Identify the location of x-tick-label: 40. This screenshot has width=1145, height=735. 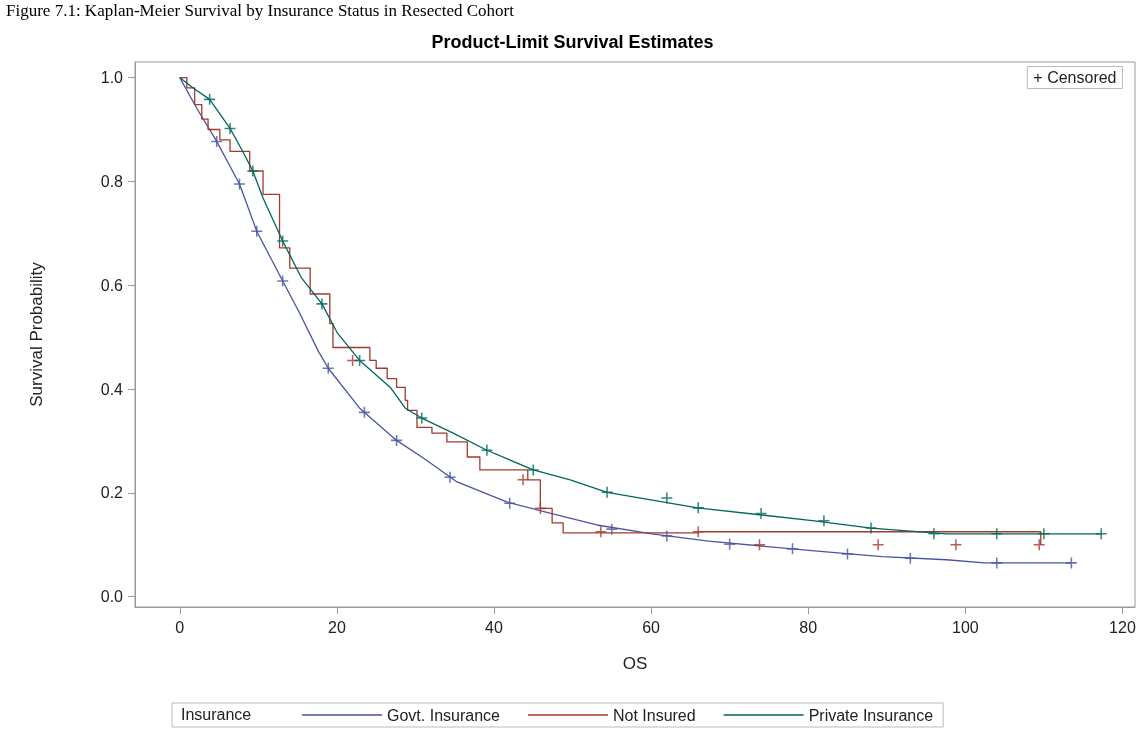
(494, 627).